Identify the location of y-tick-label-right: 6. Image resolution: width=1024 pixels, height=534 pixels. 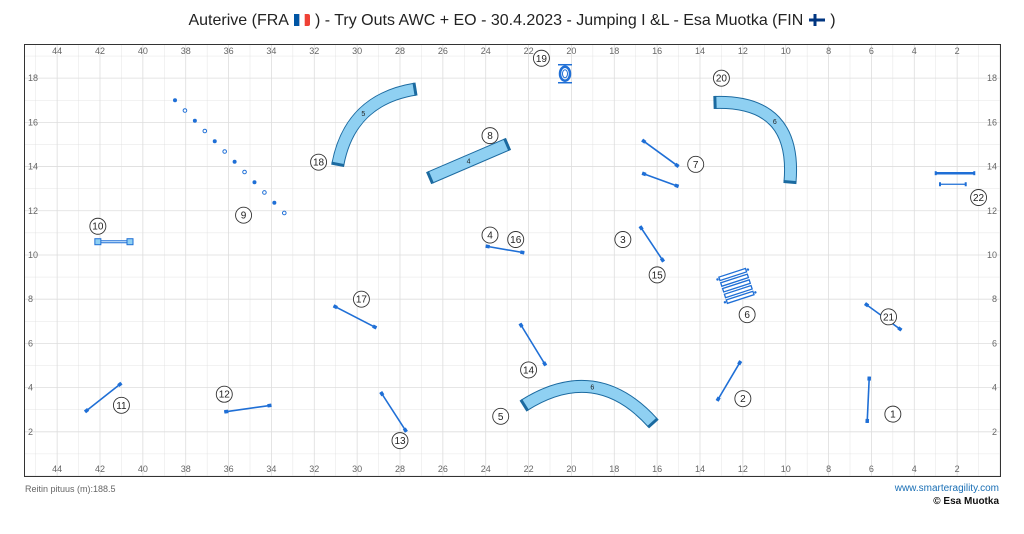
(994, 343).